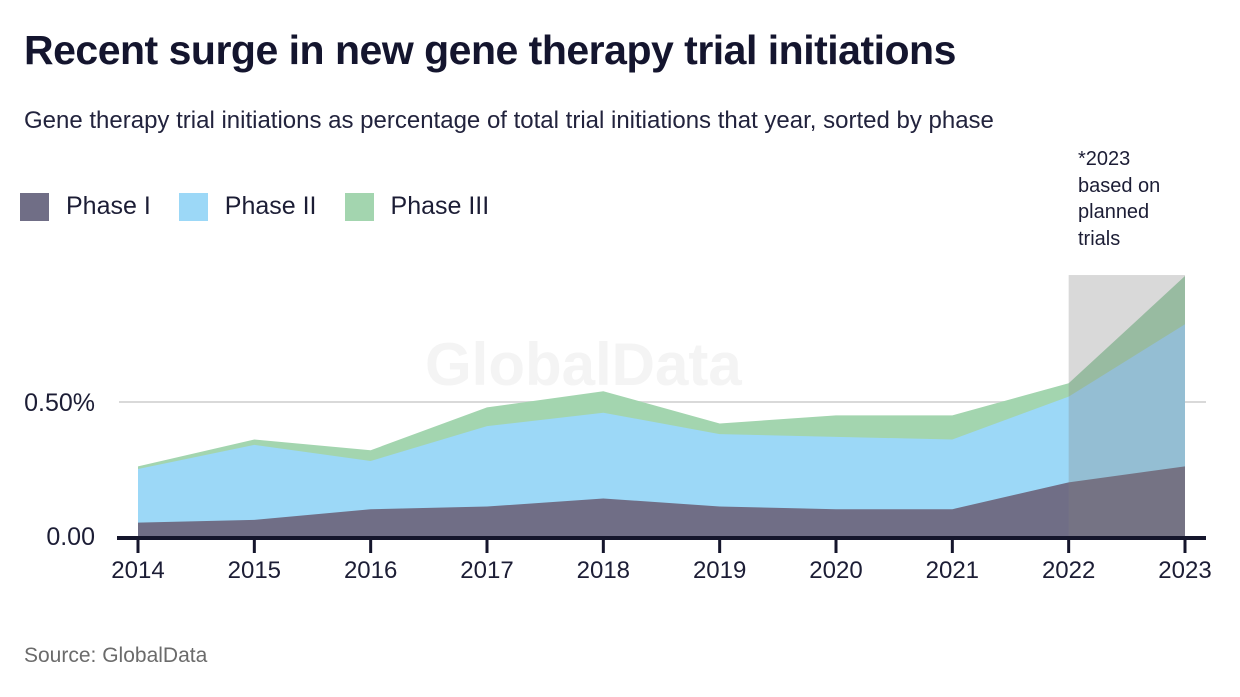 This screenshot has height=697, width=1240. Describe the element at coordinates (1119, 185) in the screenshot. I see `annotation-line: based on` at that location.